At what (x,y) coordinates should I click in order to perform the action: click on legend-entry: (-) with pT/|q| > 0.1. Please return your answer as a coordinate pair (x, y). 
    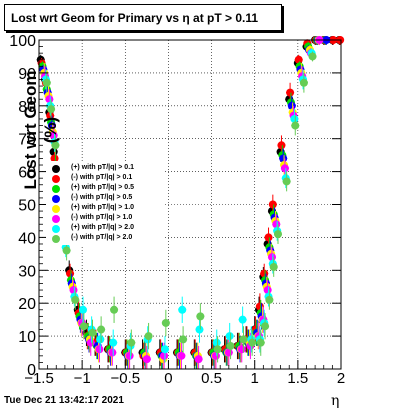
    Looking at the image, I should click on (104, 179).